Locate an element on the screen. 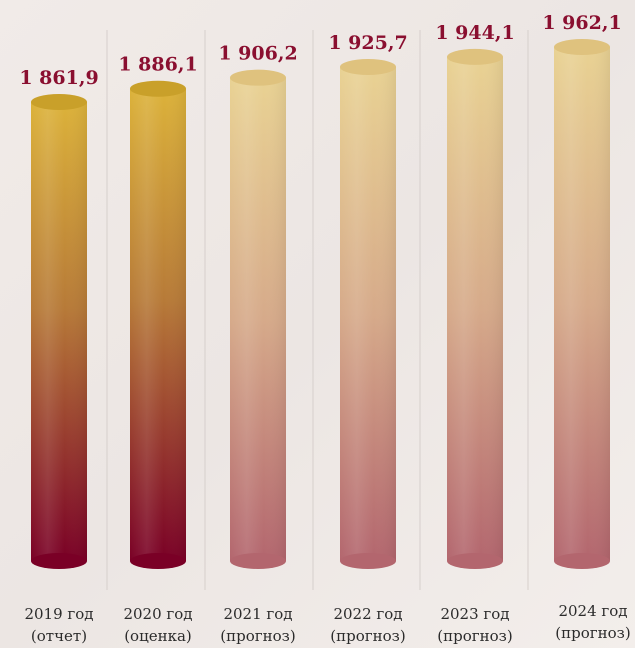 This screenshot has height=648, width=635. period-type-label: (оценка) is located at coordinates (158, 636).